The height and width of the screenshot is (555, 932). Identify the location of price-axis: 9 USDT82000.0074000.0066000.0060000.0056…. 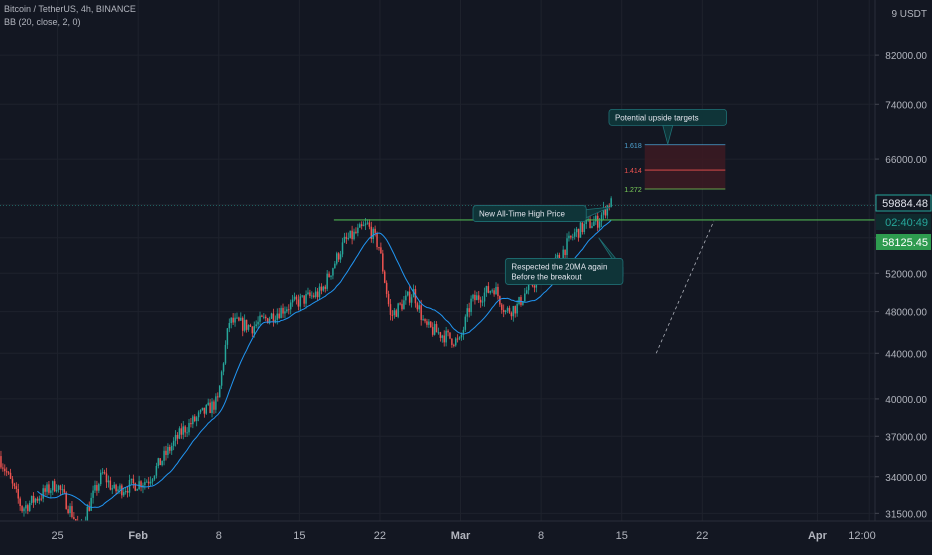
(903, 275).